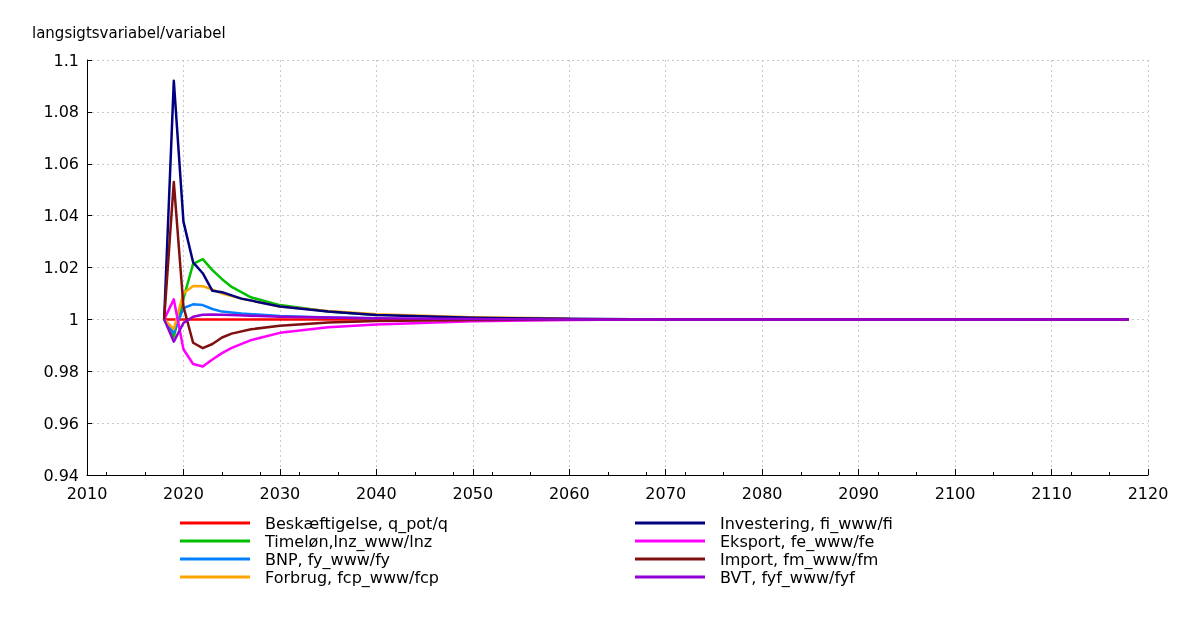 This screenshot has width=1191, height=630. What do you see at coordinates (376, 493) in the screenshot?
I see `x-tick-label: 2040` at bounding box center [376, 493].